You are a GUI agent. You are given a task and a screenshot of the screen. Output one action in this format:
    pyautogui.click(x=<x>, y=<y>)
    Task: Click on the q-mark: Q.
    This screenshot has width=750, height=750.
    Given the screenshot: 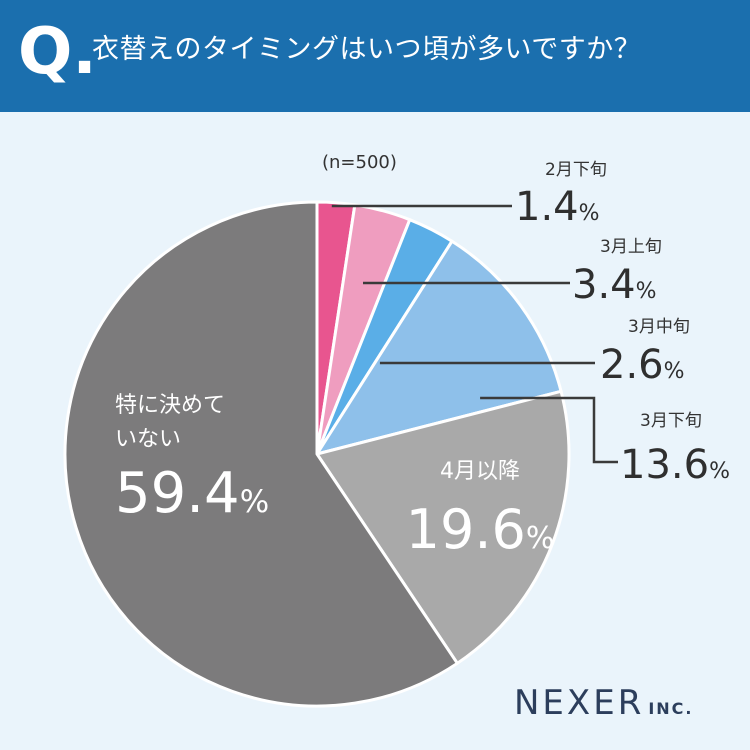 What is the action you would take?
    pyautogui.click(x=57, y=52)
    